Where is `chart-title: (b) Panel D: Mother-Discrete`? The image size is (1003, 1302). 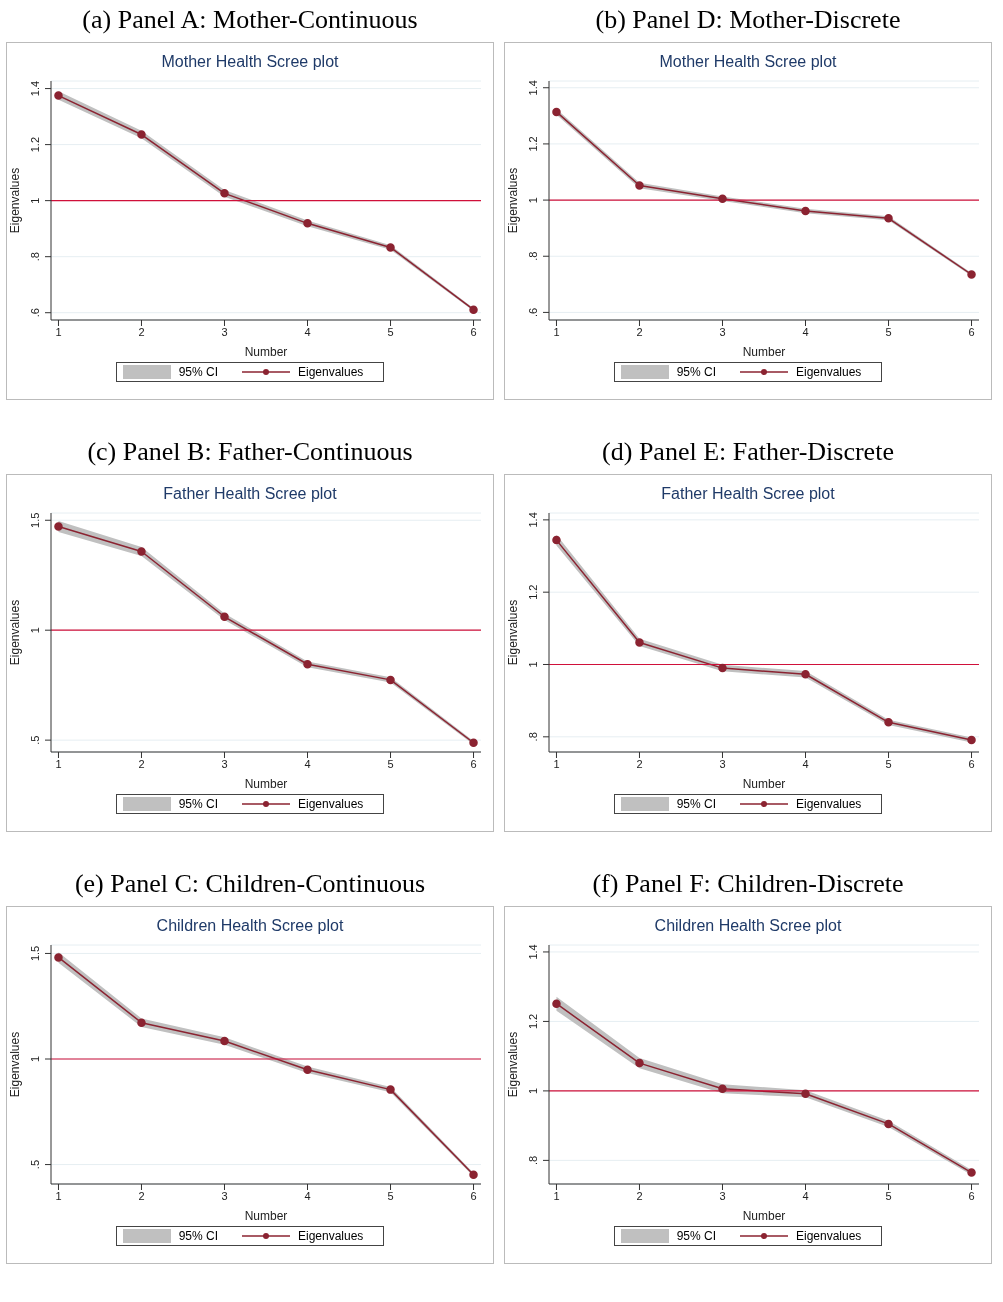
chart-title: (b) Panel D: Mother-Discrete is located at coordinates (748, 20).